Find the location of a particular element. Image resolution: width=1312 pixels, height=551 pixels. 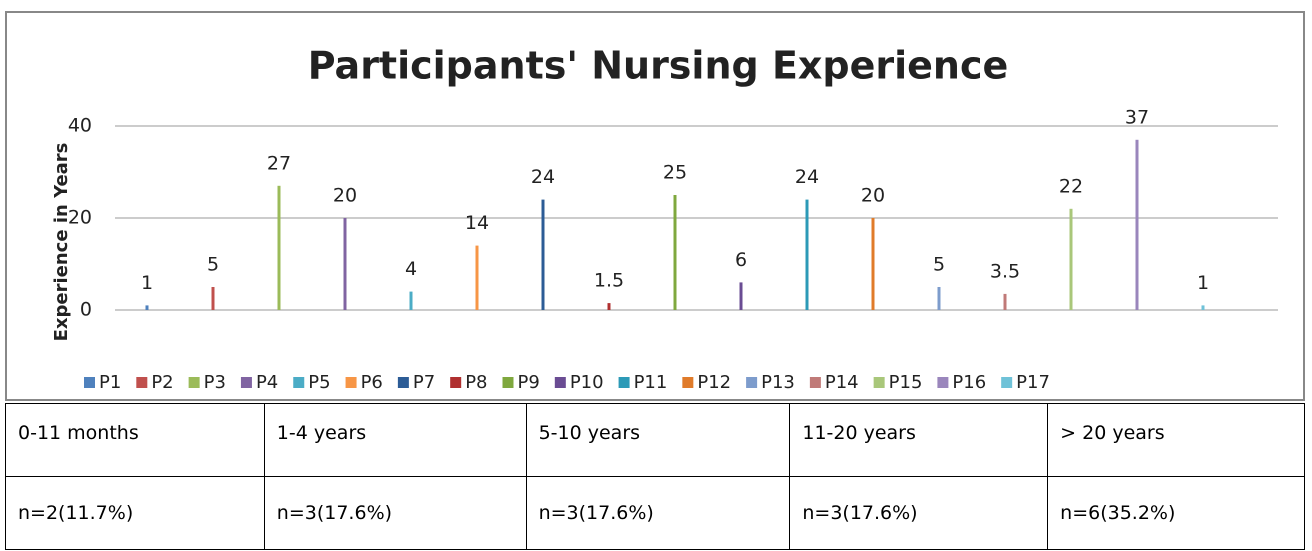

data-label: 25 is located at coordinates (675, 173).